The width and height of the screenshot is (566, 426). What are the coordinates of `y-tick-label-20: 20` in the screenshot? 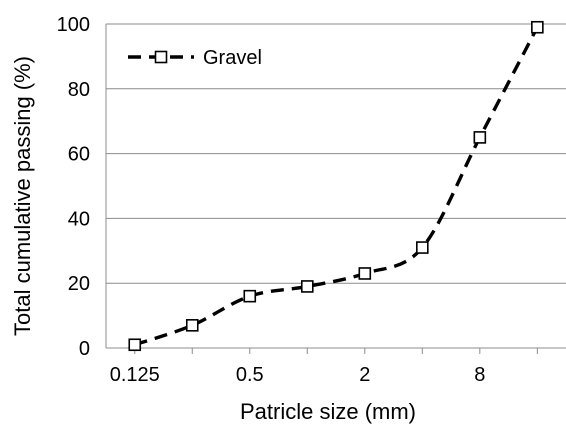 It's located at (79, 284).